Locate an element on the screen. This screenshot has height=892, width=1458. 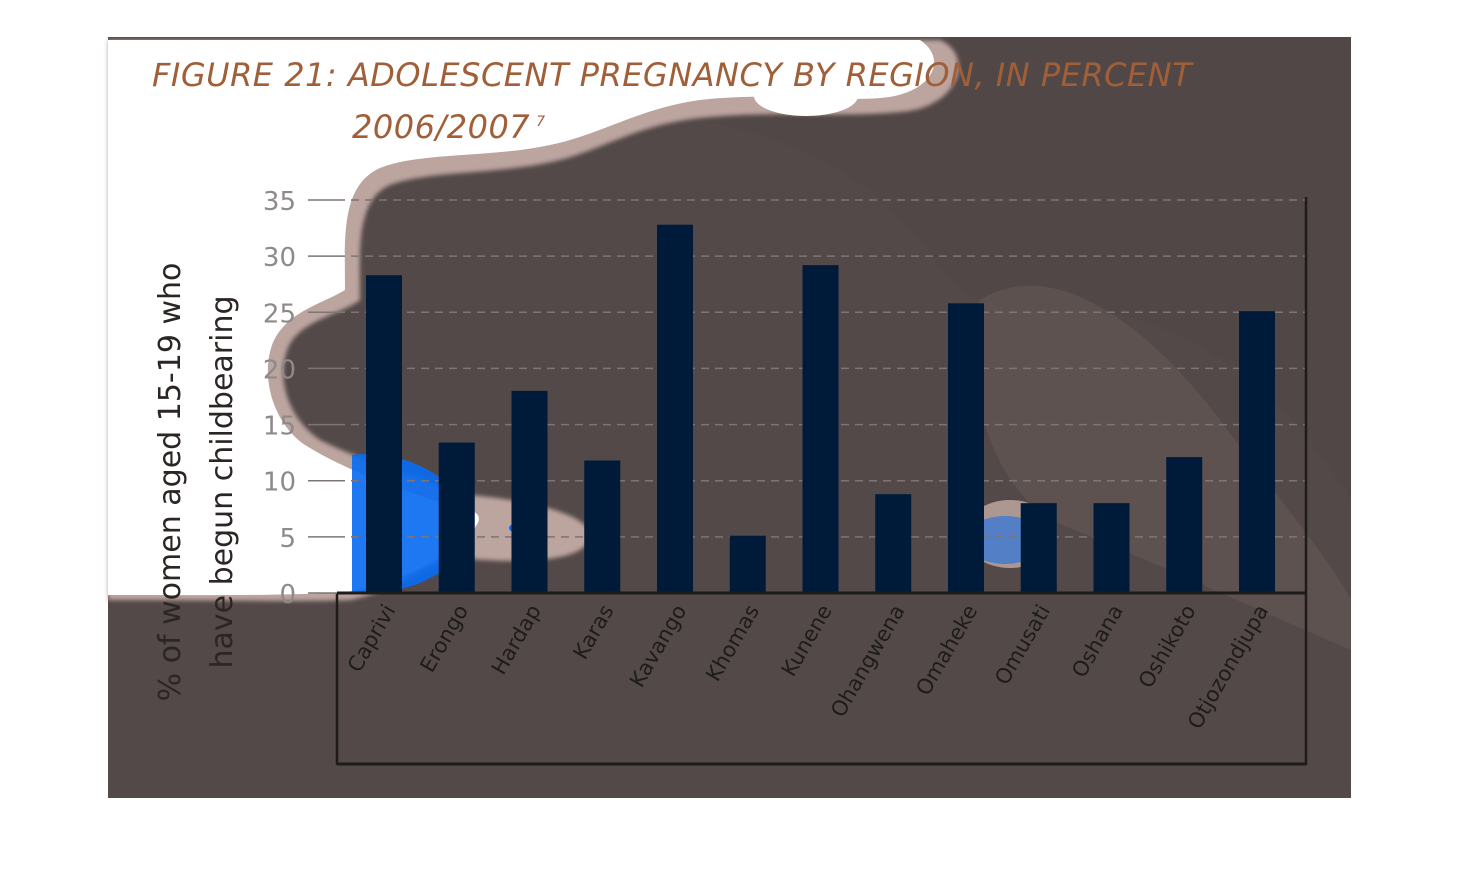
y-tick-label: 10 is located at coordinates (279, 483).